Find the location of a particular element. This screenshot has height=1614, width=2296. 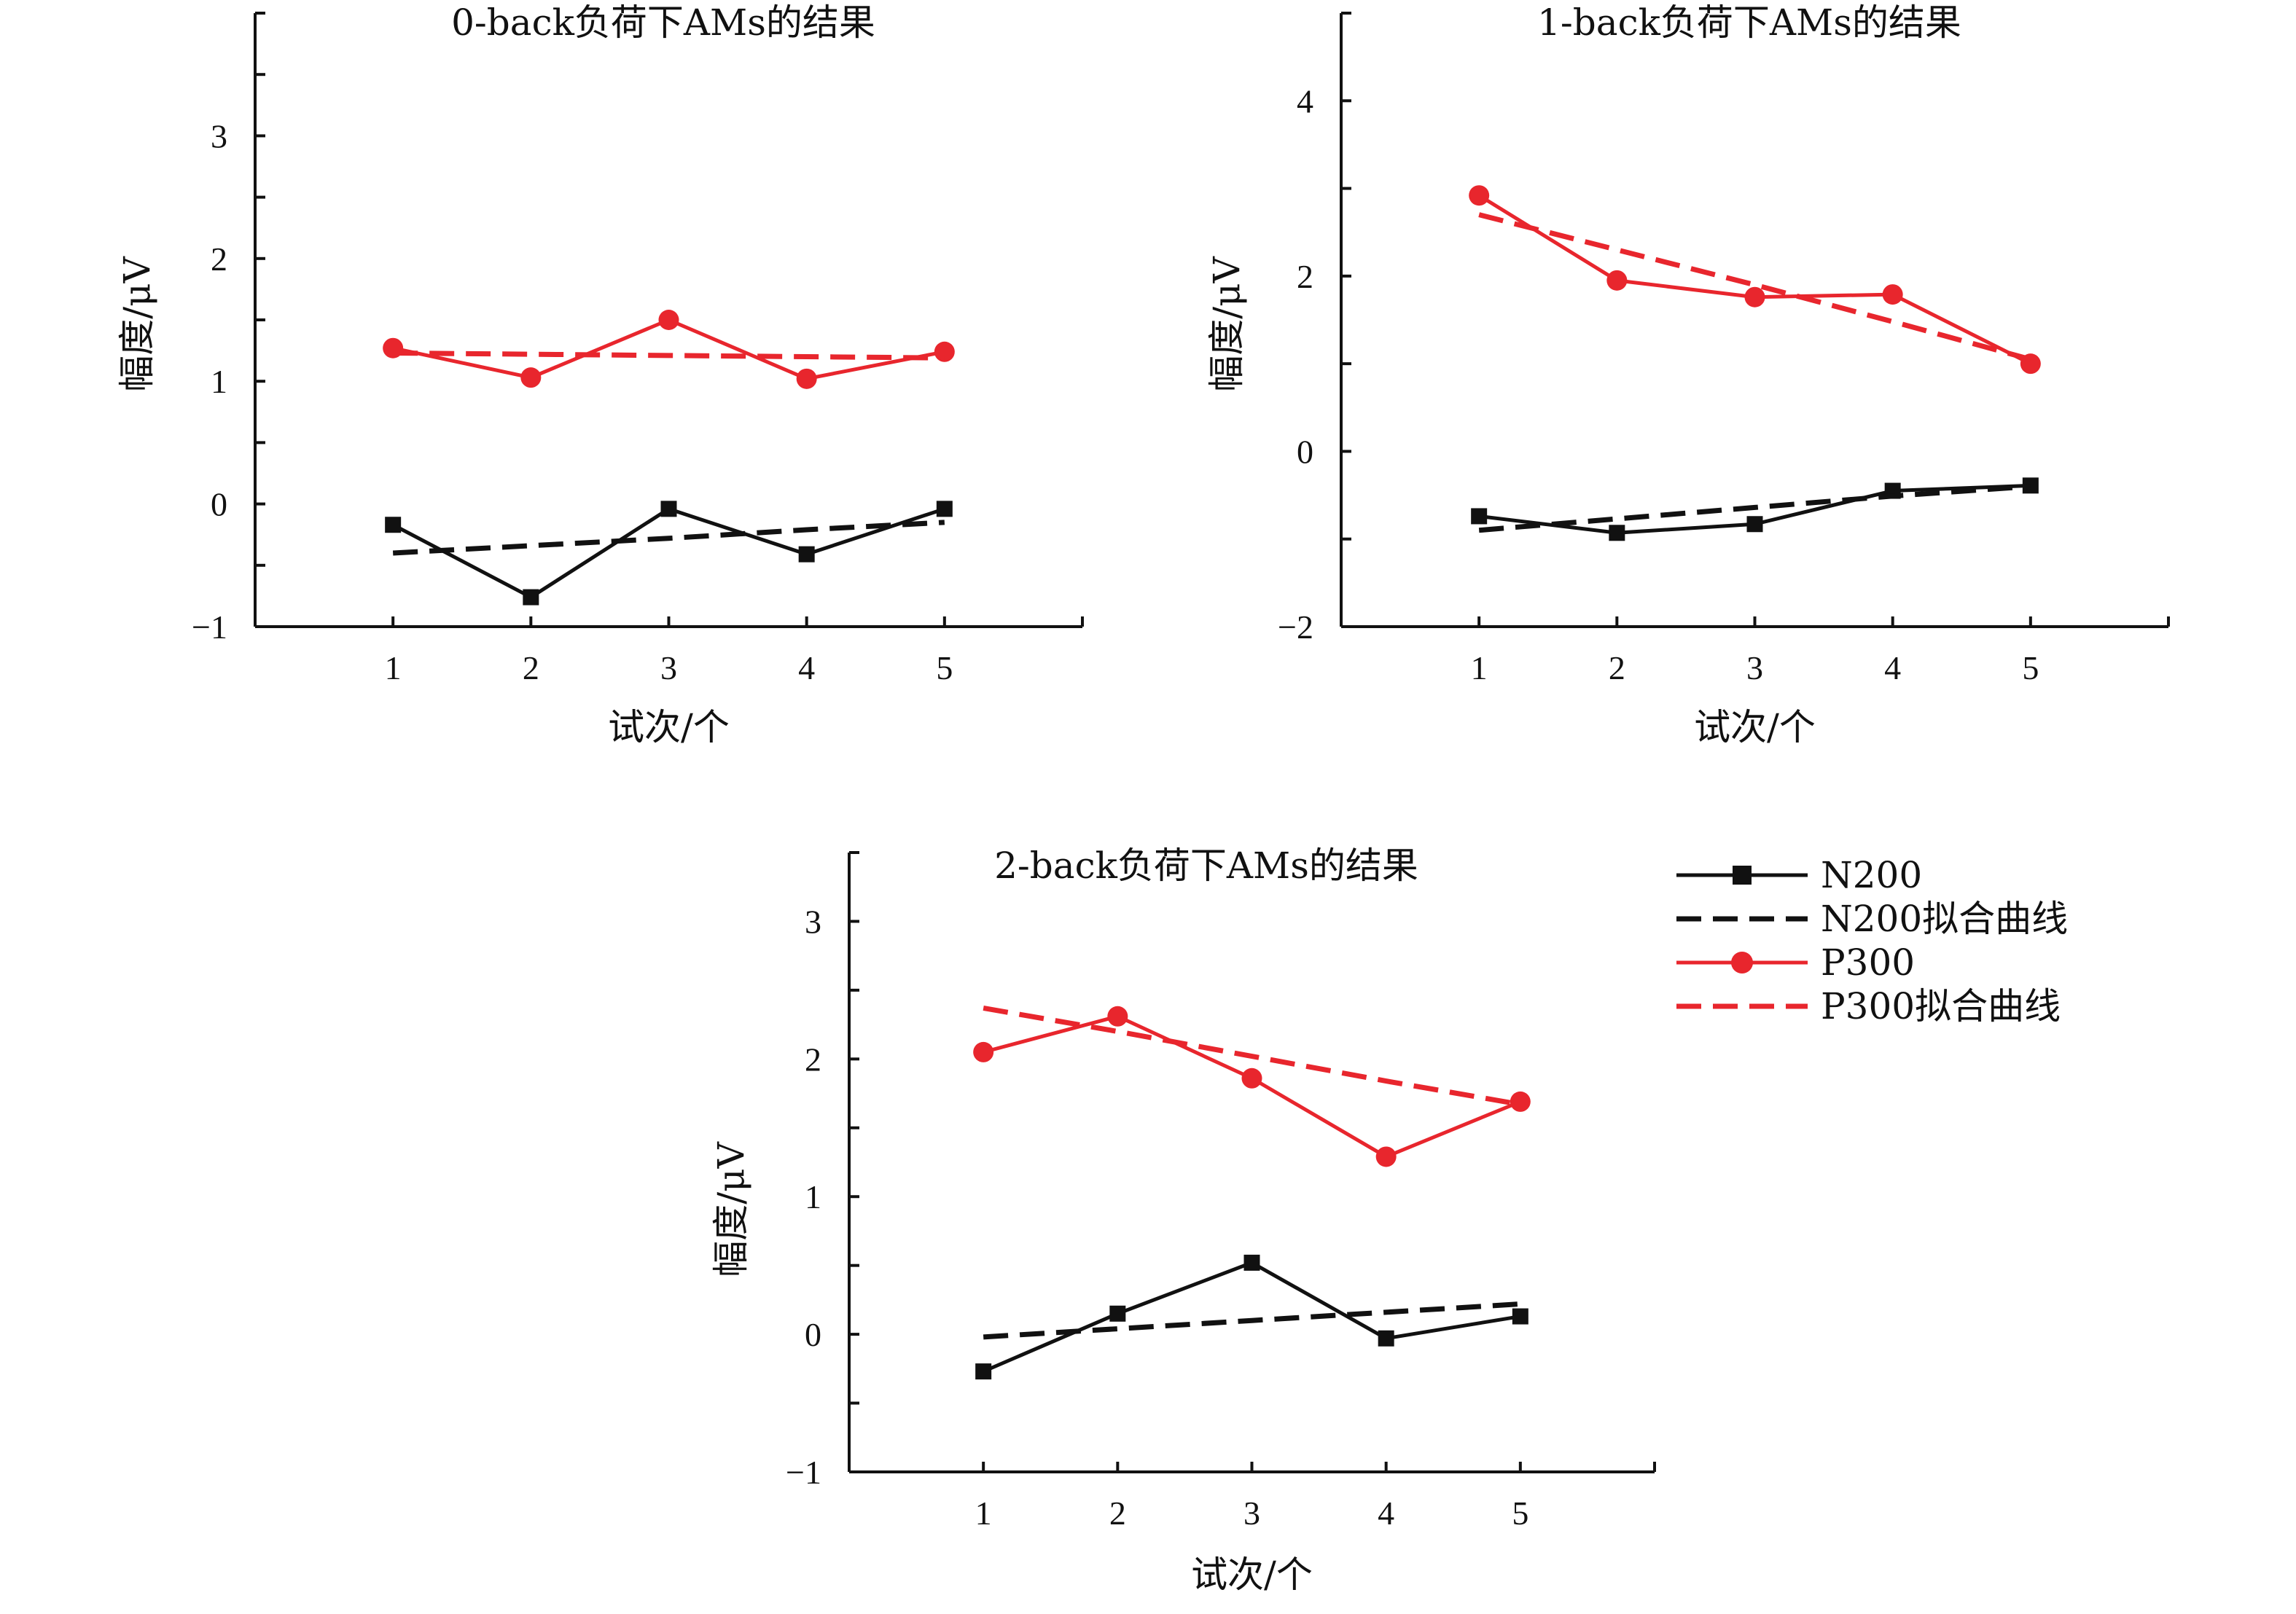

legend-label-p300-fit: P300拟合曲线 is located at coordinates (1941, 1006).